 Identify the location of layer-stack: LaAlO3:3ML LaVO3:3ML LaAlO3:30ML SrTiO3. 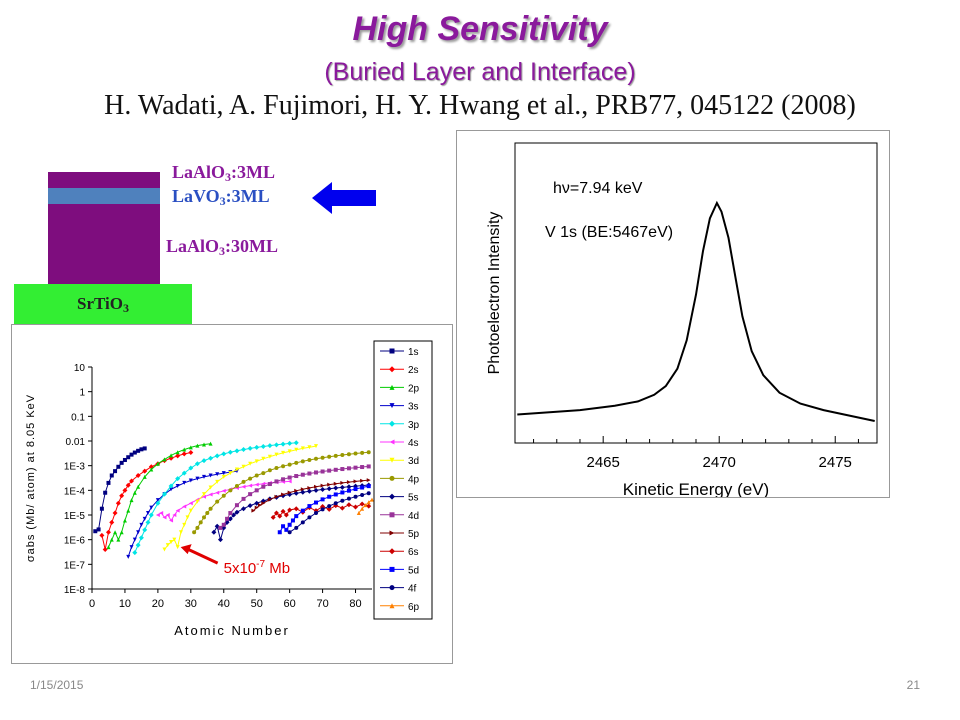
(210, 245).